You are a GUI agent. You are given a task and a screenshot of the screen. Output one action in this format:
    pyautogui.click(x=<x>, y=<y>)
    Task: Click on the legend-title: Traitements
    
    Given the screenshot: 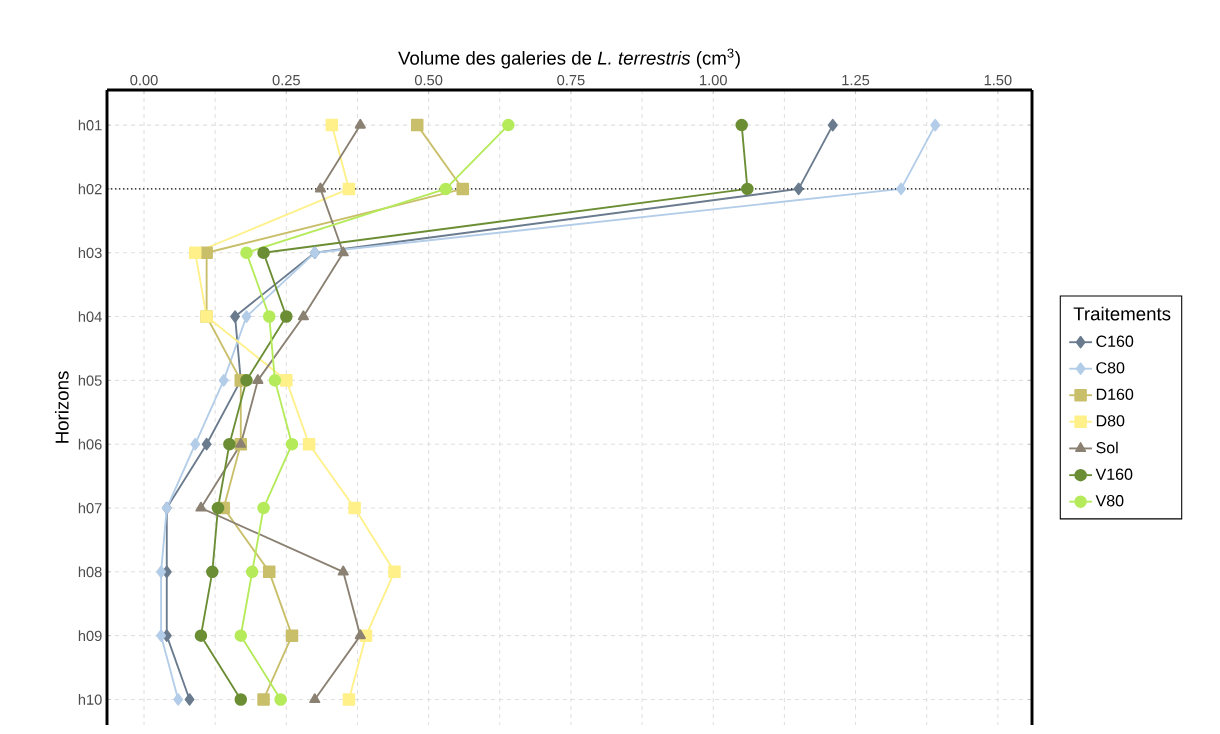 What is the action you would take?
    pyautogui.click(x=1122, y=313)
    